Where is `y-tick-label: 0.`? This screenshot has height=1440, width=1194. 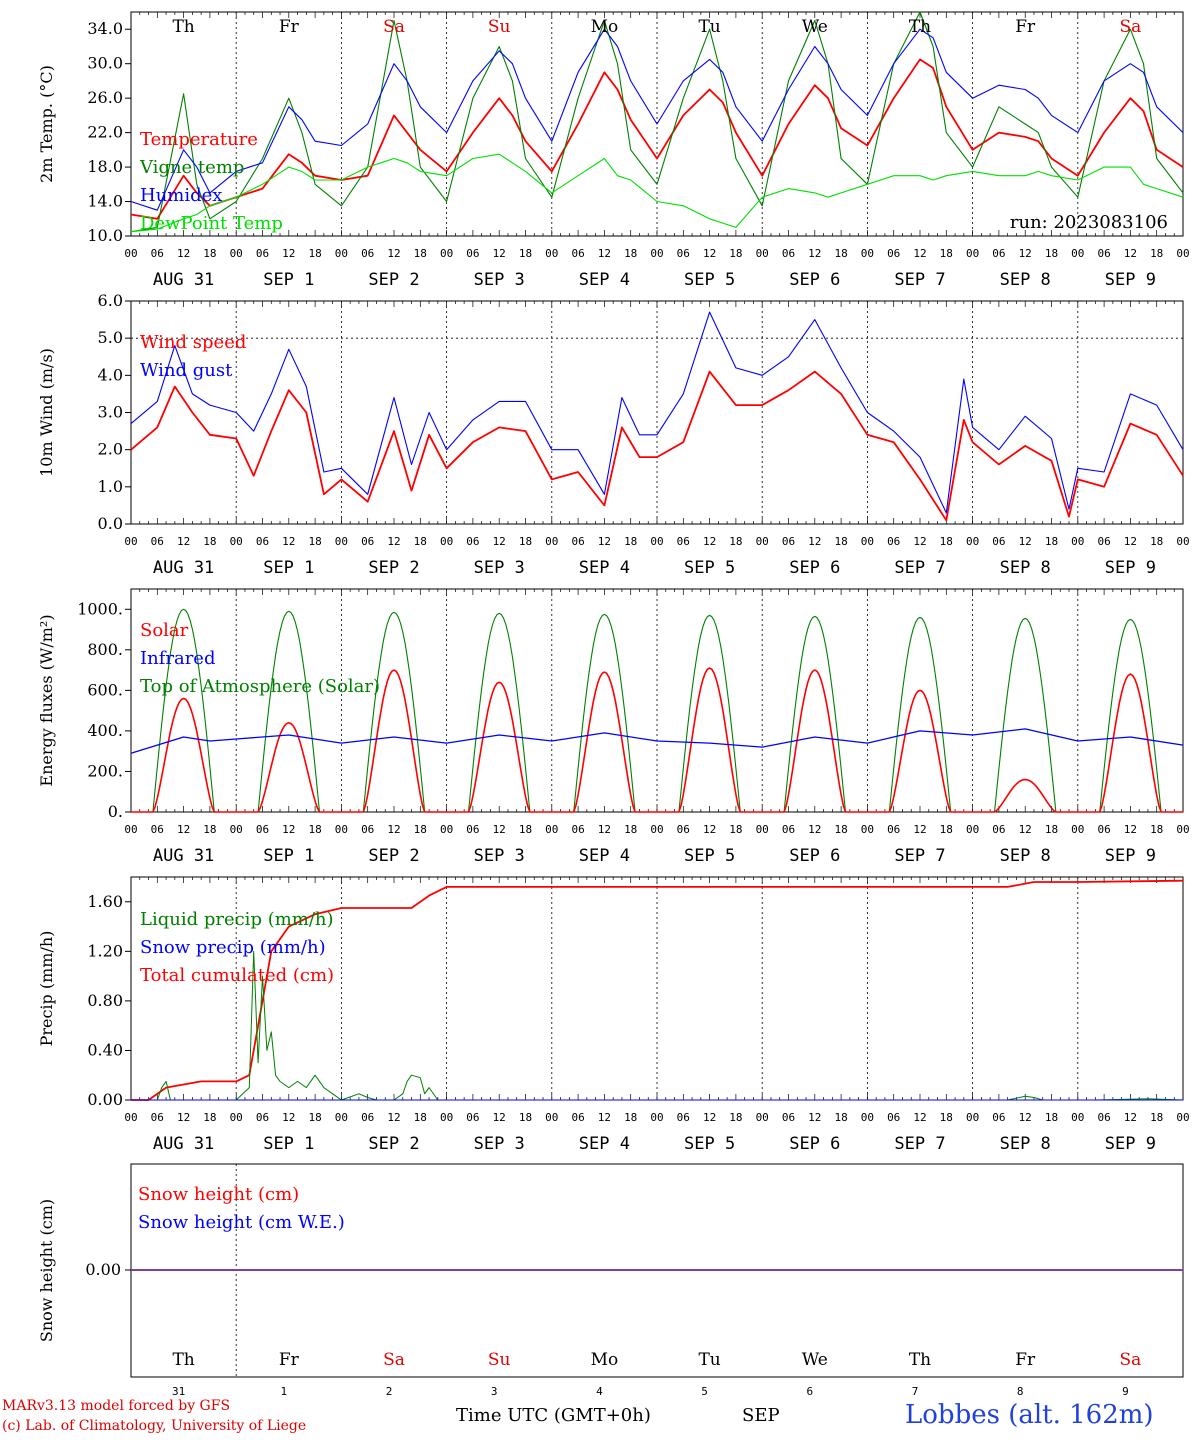 y-tick-label: 0. is located at coordinates (115, 811).